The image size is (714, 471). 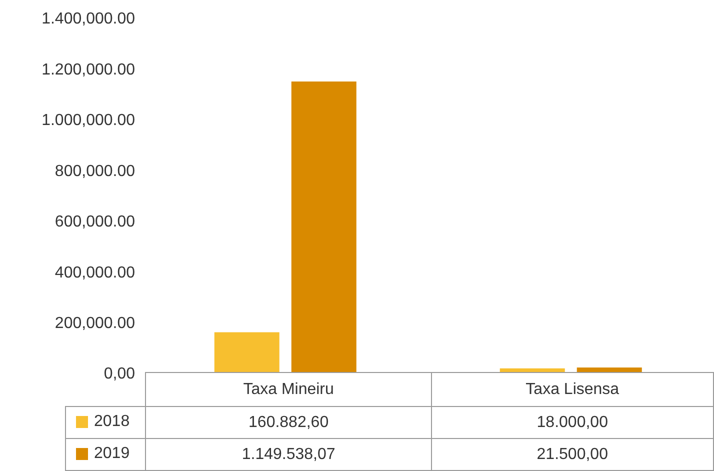 I want to click on y-tick-label: 200,000.00, so click(x=95, y=323).